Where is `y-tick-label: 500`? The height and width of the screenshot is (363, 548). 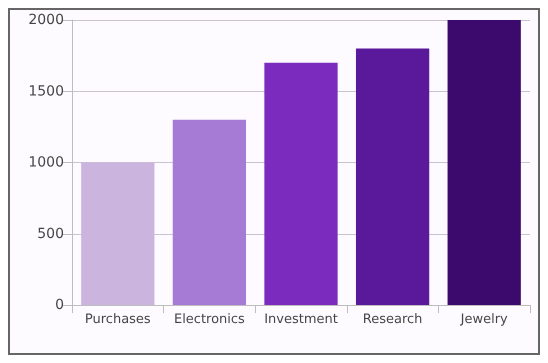
y-tick-label: 500 is located at coordinates (50, 234).